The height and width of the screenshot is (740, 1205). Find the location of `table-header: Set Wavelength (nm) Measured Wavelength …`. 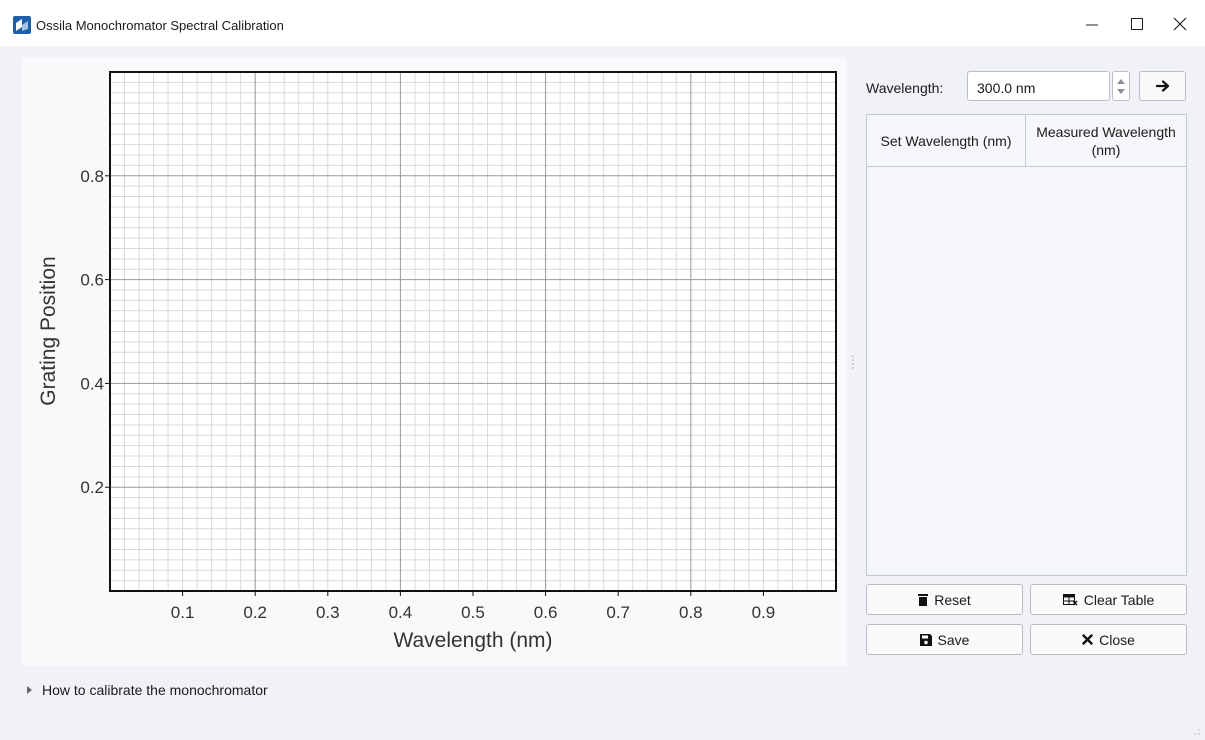

table-header: Set Wavelength (nm) Measured Wavelength … is located at coordinates (1026, 141).